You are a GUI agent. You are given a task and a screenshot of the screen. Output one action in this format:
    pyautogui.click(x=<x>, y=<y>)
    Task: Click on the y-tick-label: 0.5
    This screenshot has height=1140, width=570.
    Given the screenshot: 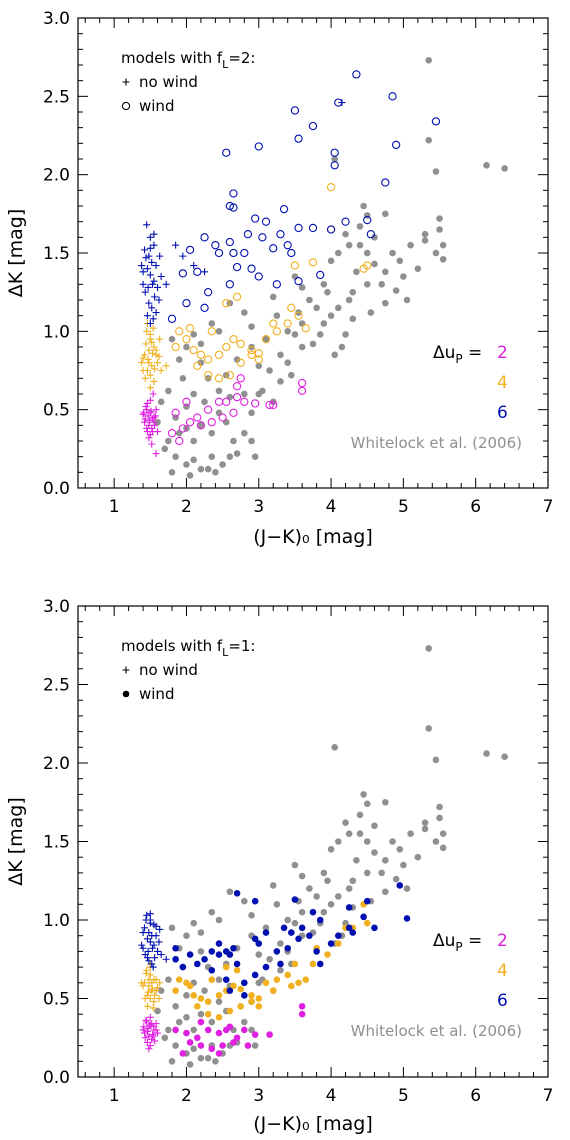 What is the action you would take?
    pyautogui.click(x=56, y=411)
    